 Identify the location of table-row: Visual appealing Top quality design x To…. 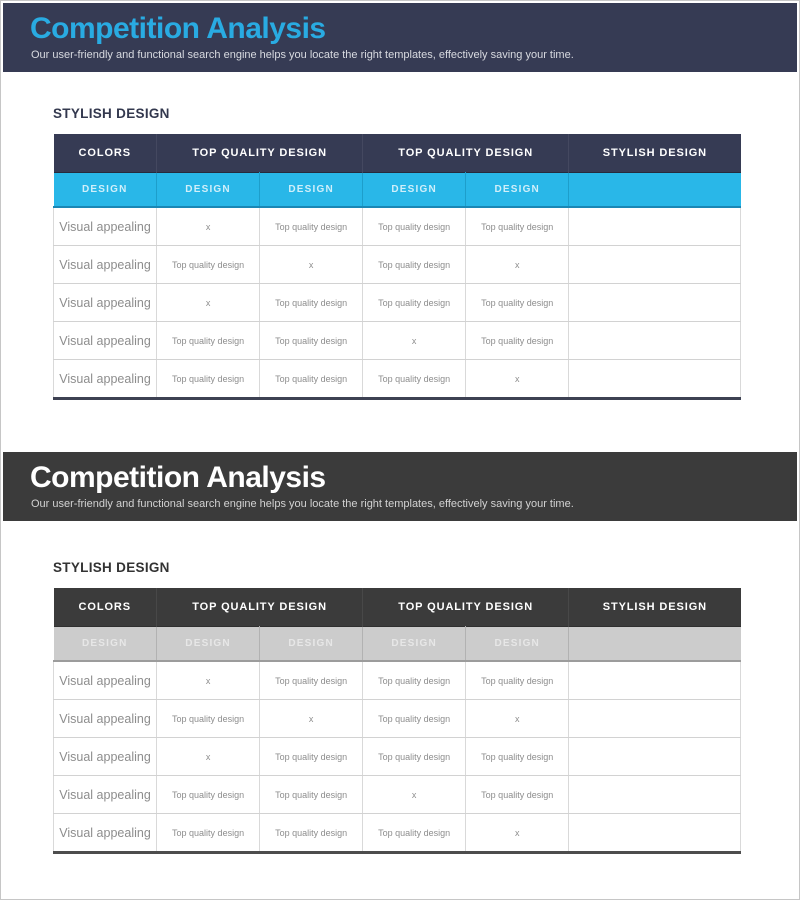
(396, 718).